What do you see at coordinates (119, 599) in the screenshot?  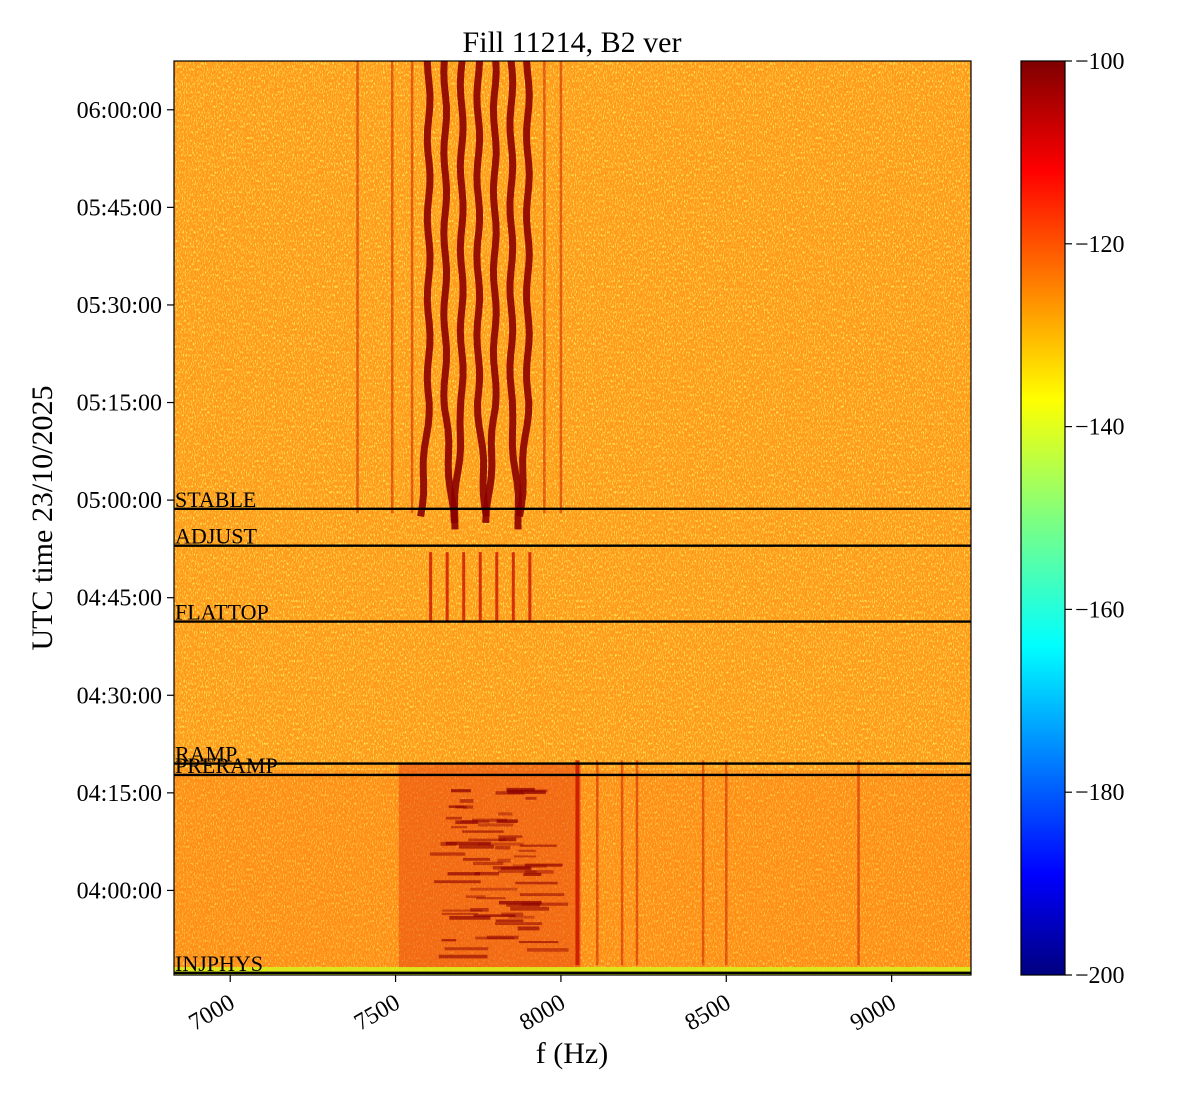 I see `y-tick-label: 04:45:00` at bounding box center [119, 599].